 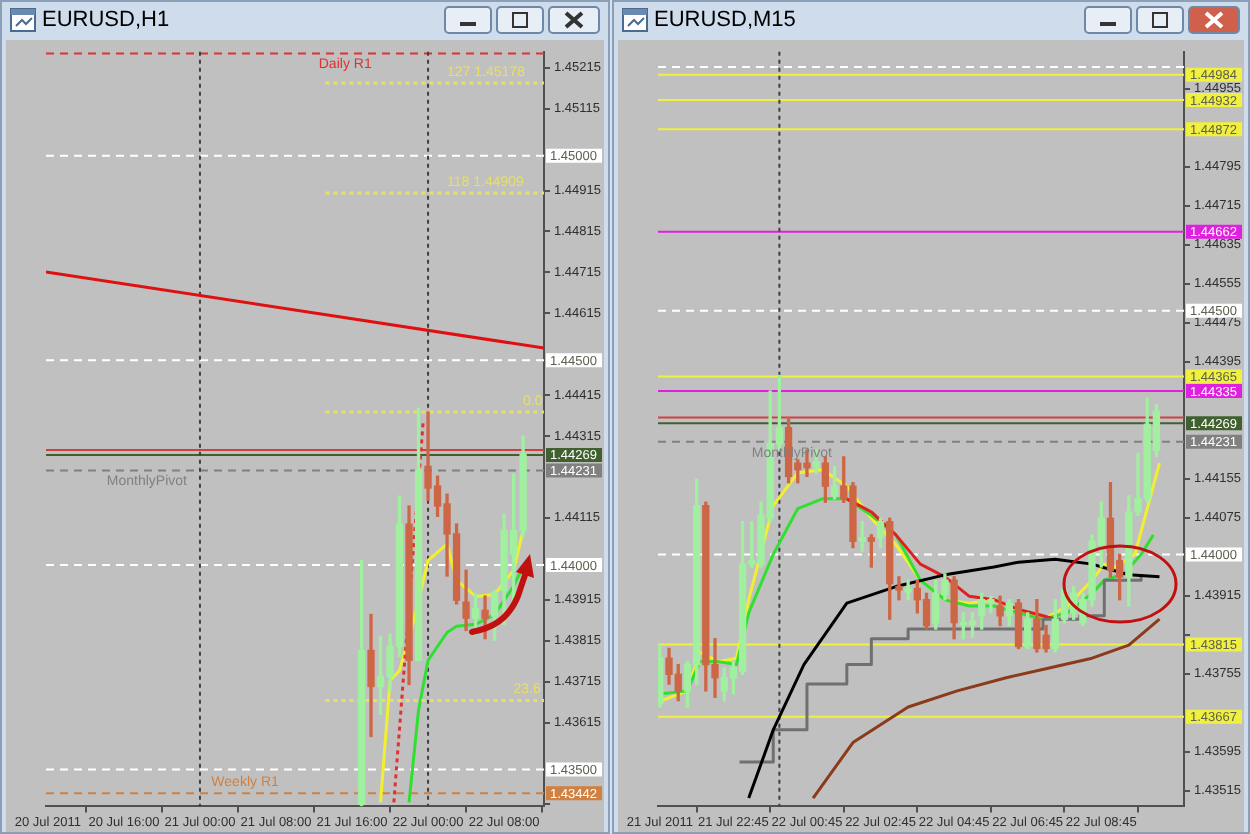 What do you see at coordinates (106, 20) in the screenshot?
I see `chart-title: EURUSD,H1` at bounding box center [106, 20].